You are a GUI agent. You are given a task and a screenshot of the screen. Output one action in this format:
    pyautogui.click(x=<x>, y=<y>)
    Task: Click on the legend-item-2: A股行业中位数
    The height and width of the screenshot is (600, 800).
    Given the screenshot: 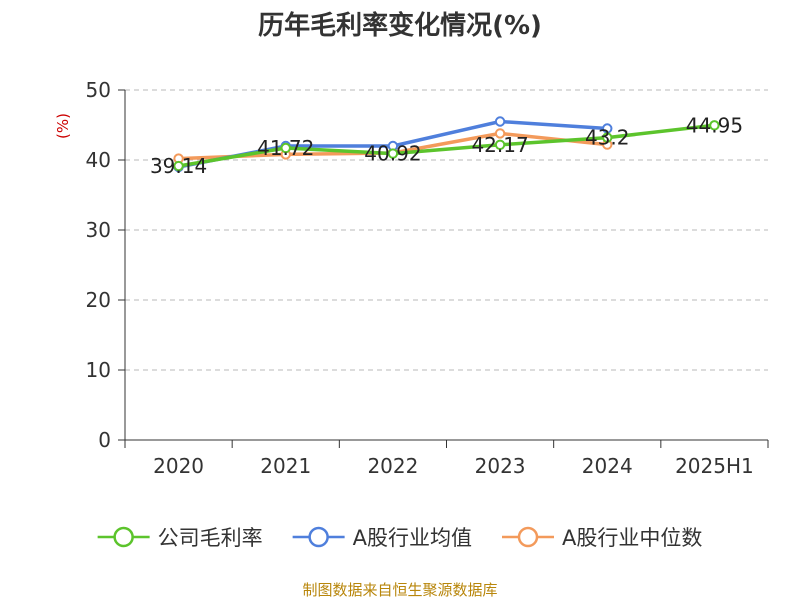 What is the action you would take?
    pyautogui.click(x=602, y=538)
    